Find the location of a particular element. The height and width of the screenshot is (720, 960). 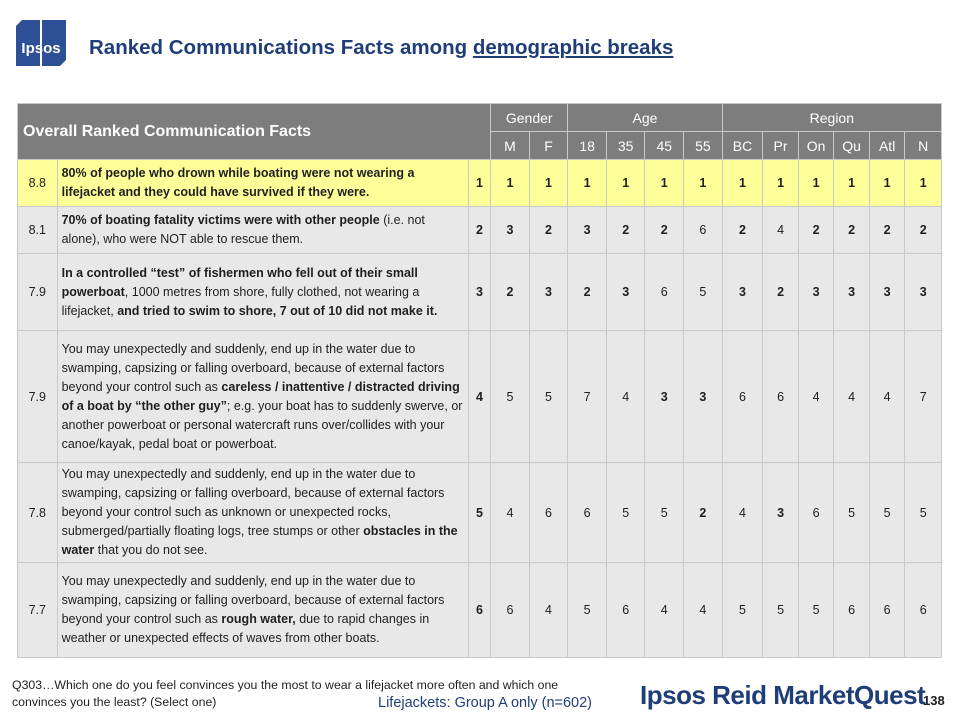

overall-rank: 3 is located at coordinates (479, 292).